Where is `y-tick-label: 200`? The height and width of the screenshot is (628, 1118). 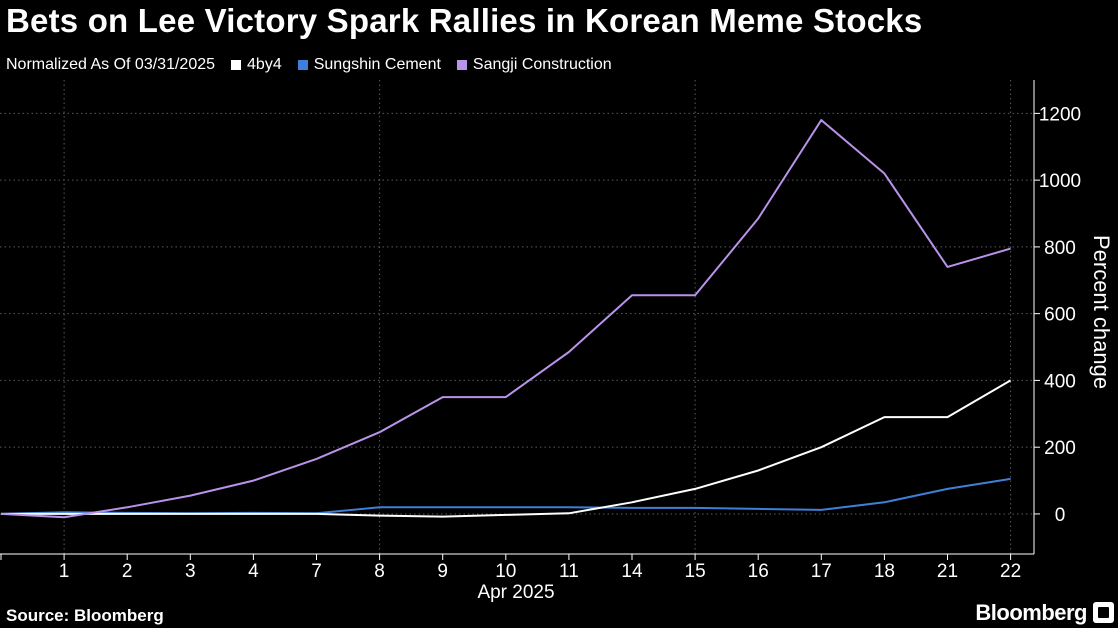
y-tick-label: 200 is located at coordinates (1060, 448).